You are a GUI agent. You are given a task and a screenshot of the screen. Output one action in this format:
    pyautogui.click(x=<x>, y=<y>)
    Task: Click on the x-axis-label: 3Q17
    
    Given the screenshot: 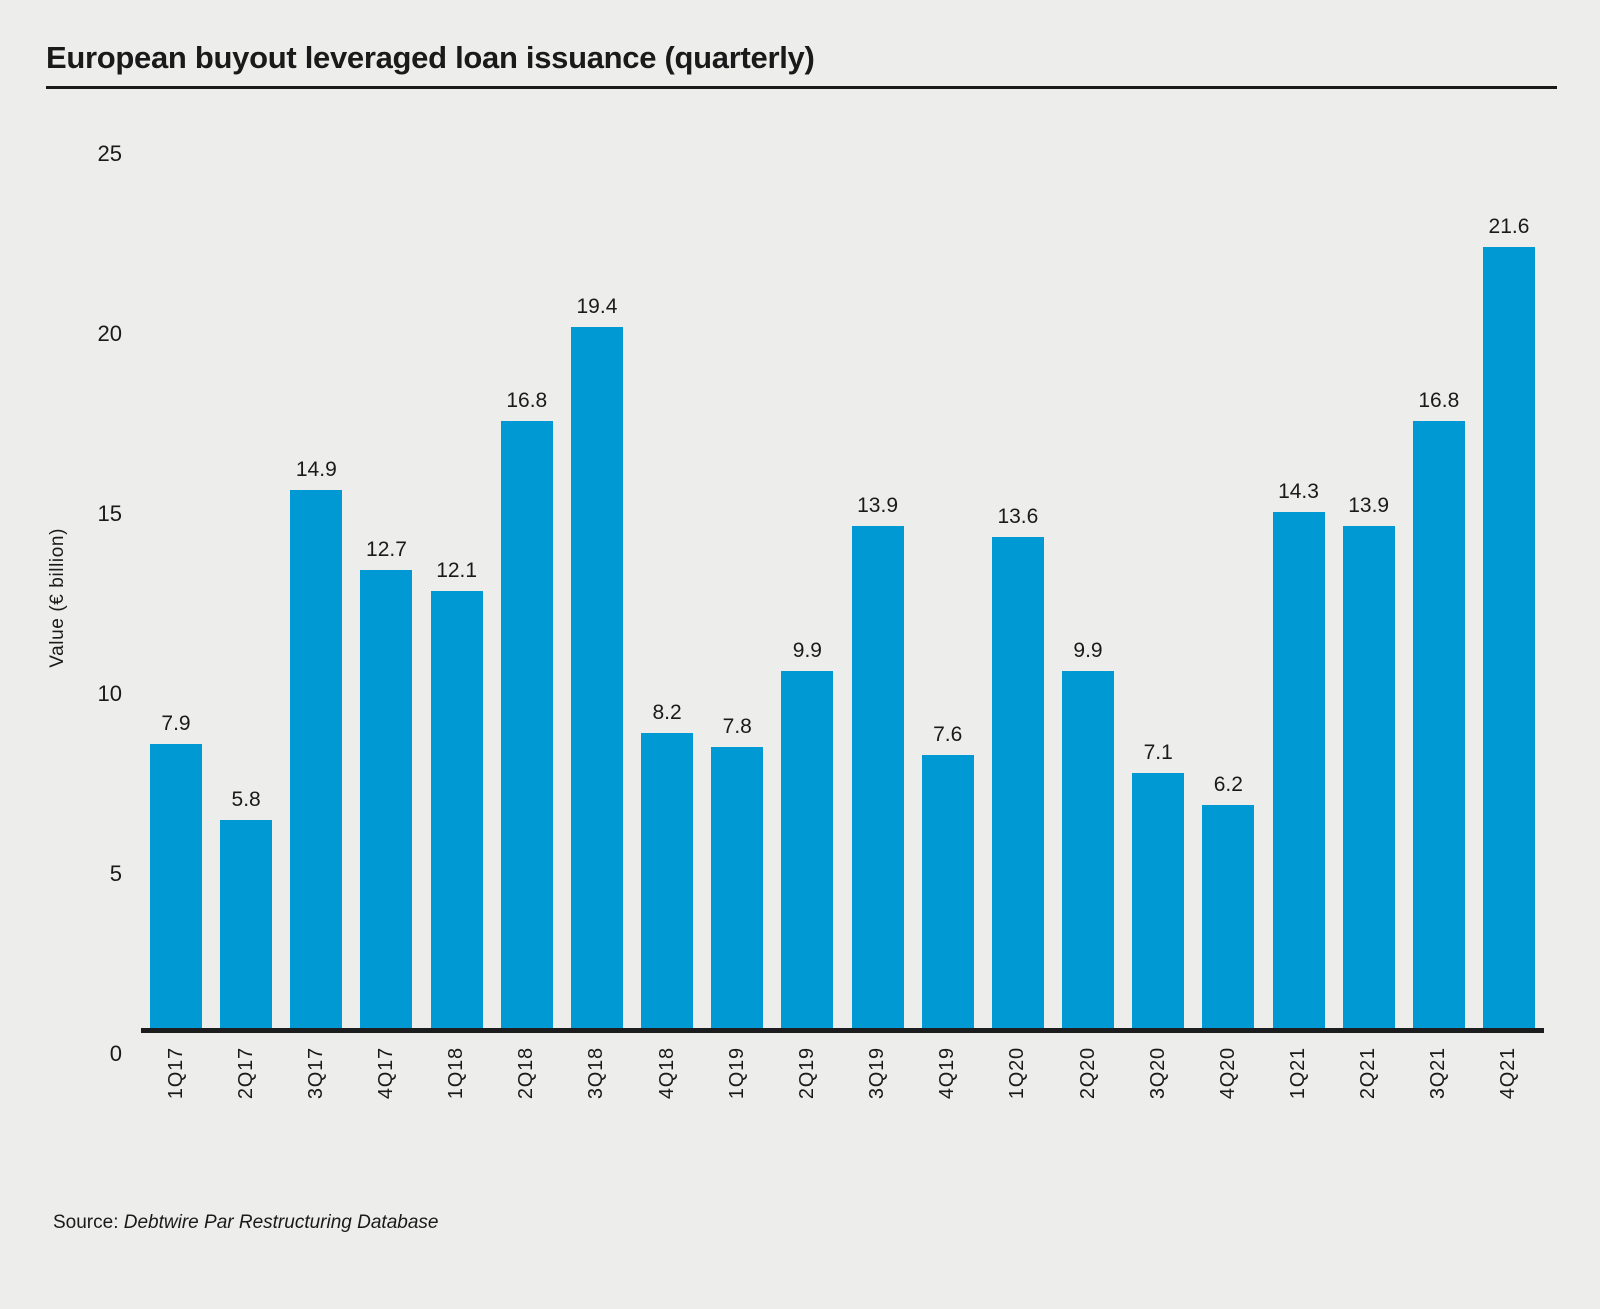 What is the action you would take?
    pyautogui.click(x=315, y=1073)
    